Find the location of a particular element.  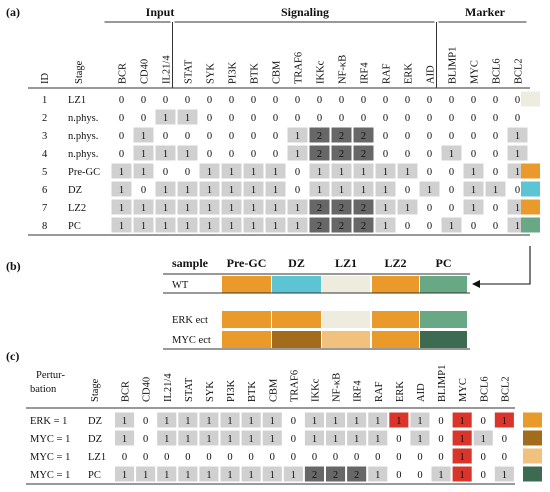

column-header: BCR is located at coordinates (123, 73).